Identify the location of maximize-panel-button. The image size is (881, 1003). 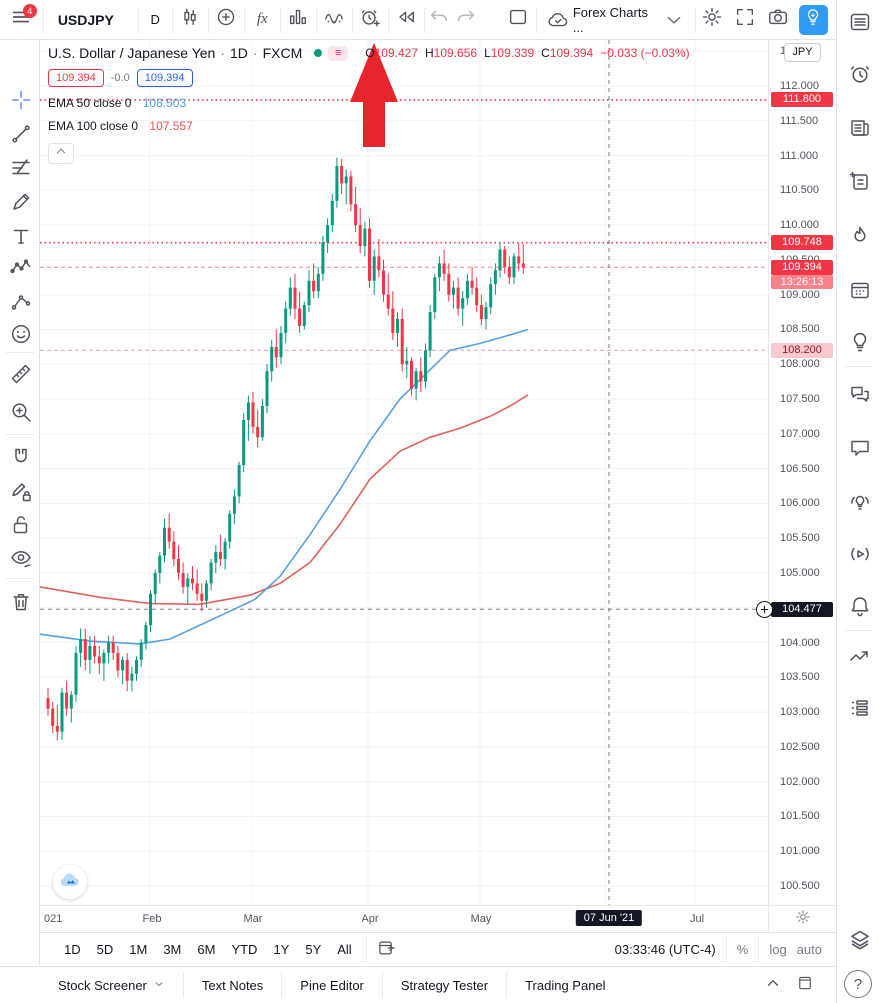
(805, 985).